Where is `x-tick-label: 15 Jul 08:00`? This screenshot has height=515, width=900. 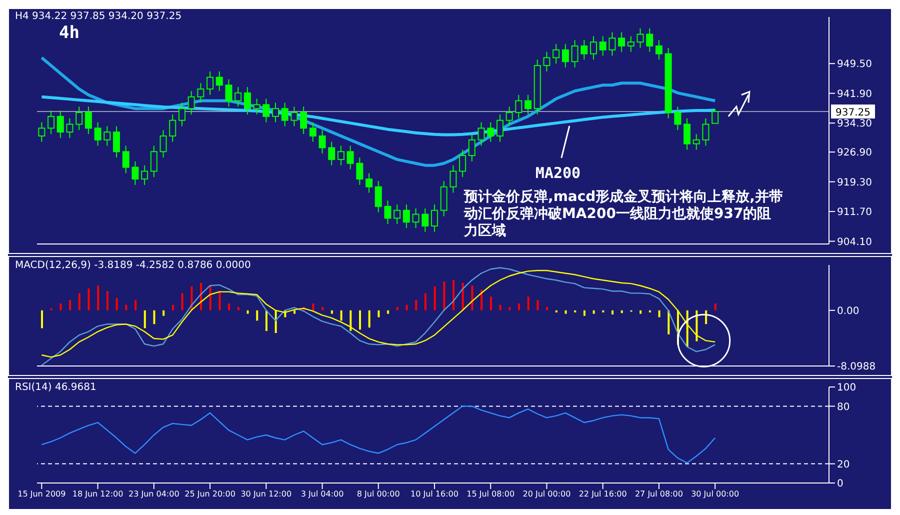
x-tick-label: 15 Jul 08:00 is located at coordinates (490, 494).